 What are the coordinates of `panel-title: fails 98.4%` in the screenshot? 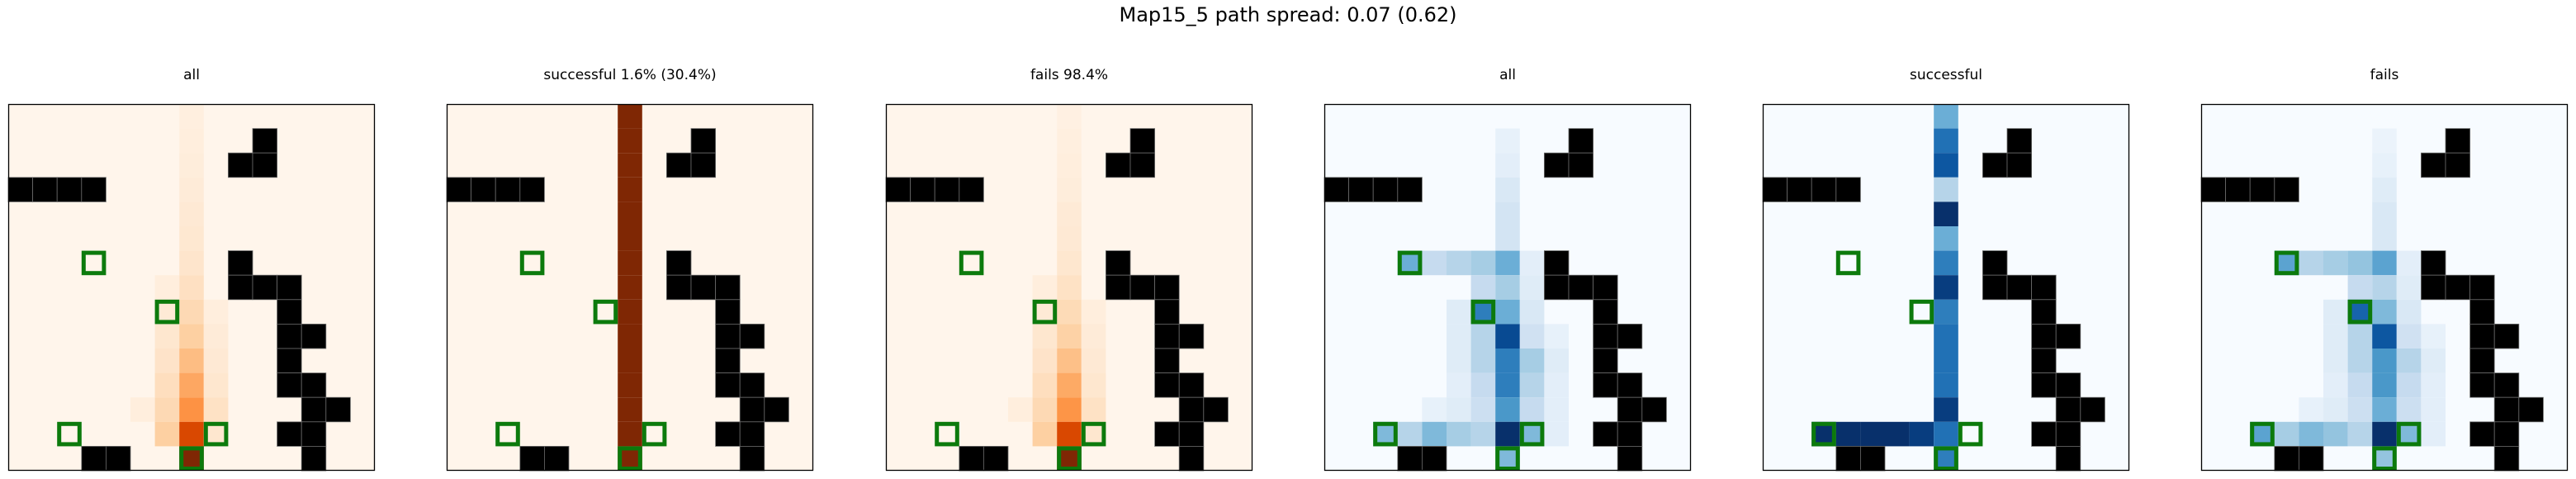 It's located at (1069, 75).